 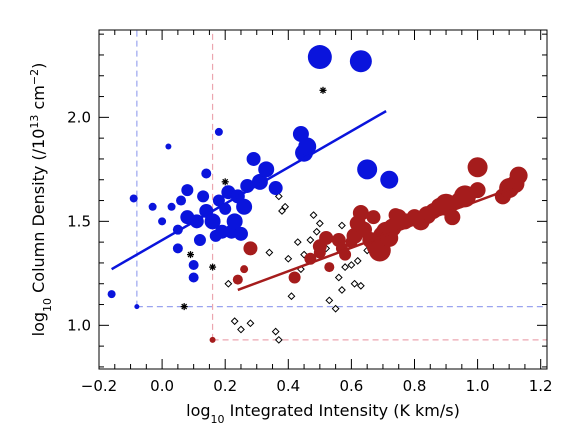 I want to click on x-tick-label: 1.0, so click(x=478, y=386).